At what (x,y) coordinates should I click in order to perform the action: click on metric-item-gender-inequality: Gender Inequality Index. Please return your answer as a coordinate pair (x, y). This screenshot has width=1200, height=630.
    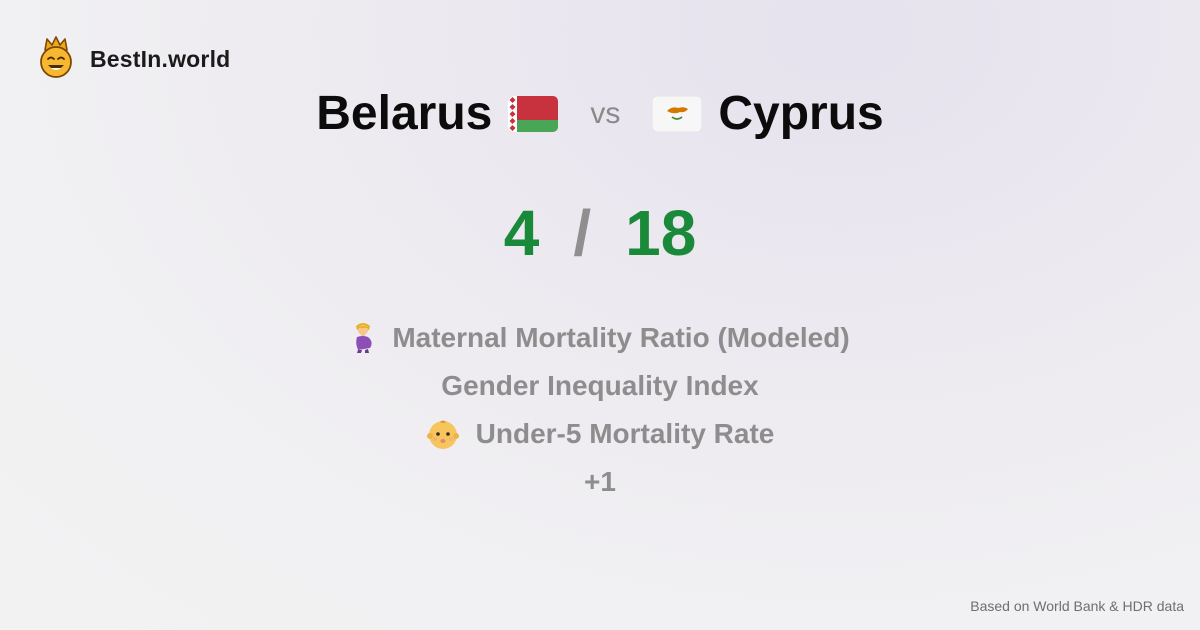
    Looking at the image, I should click on (599, 386).